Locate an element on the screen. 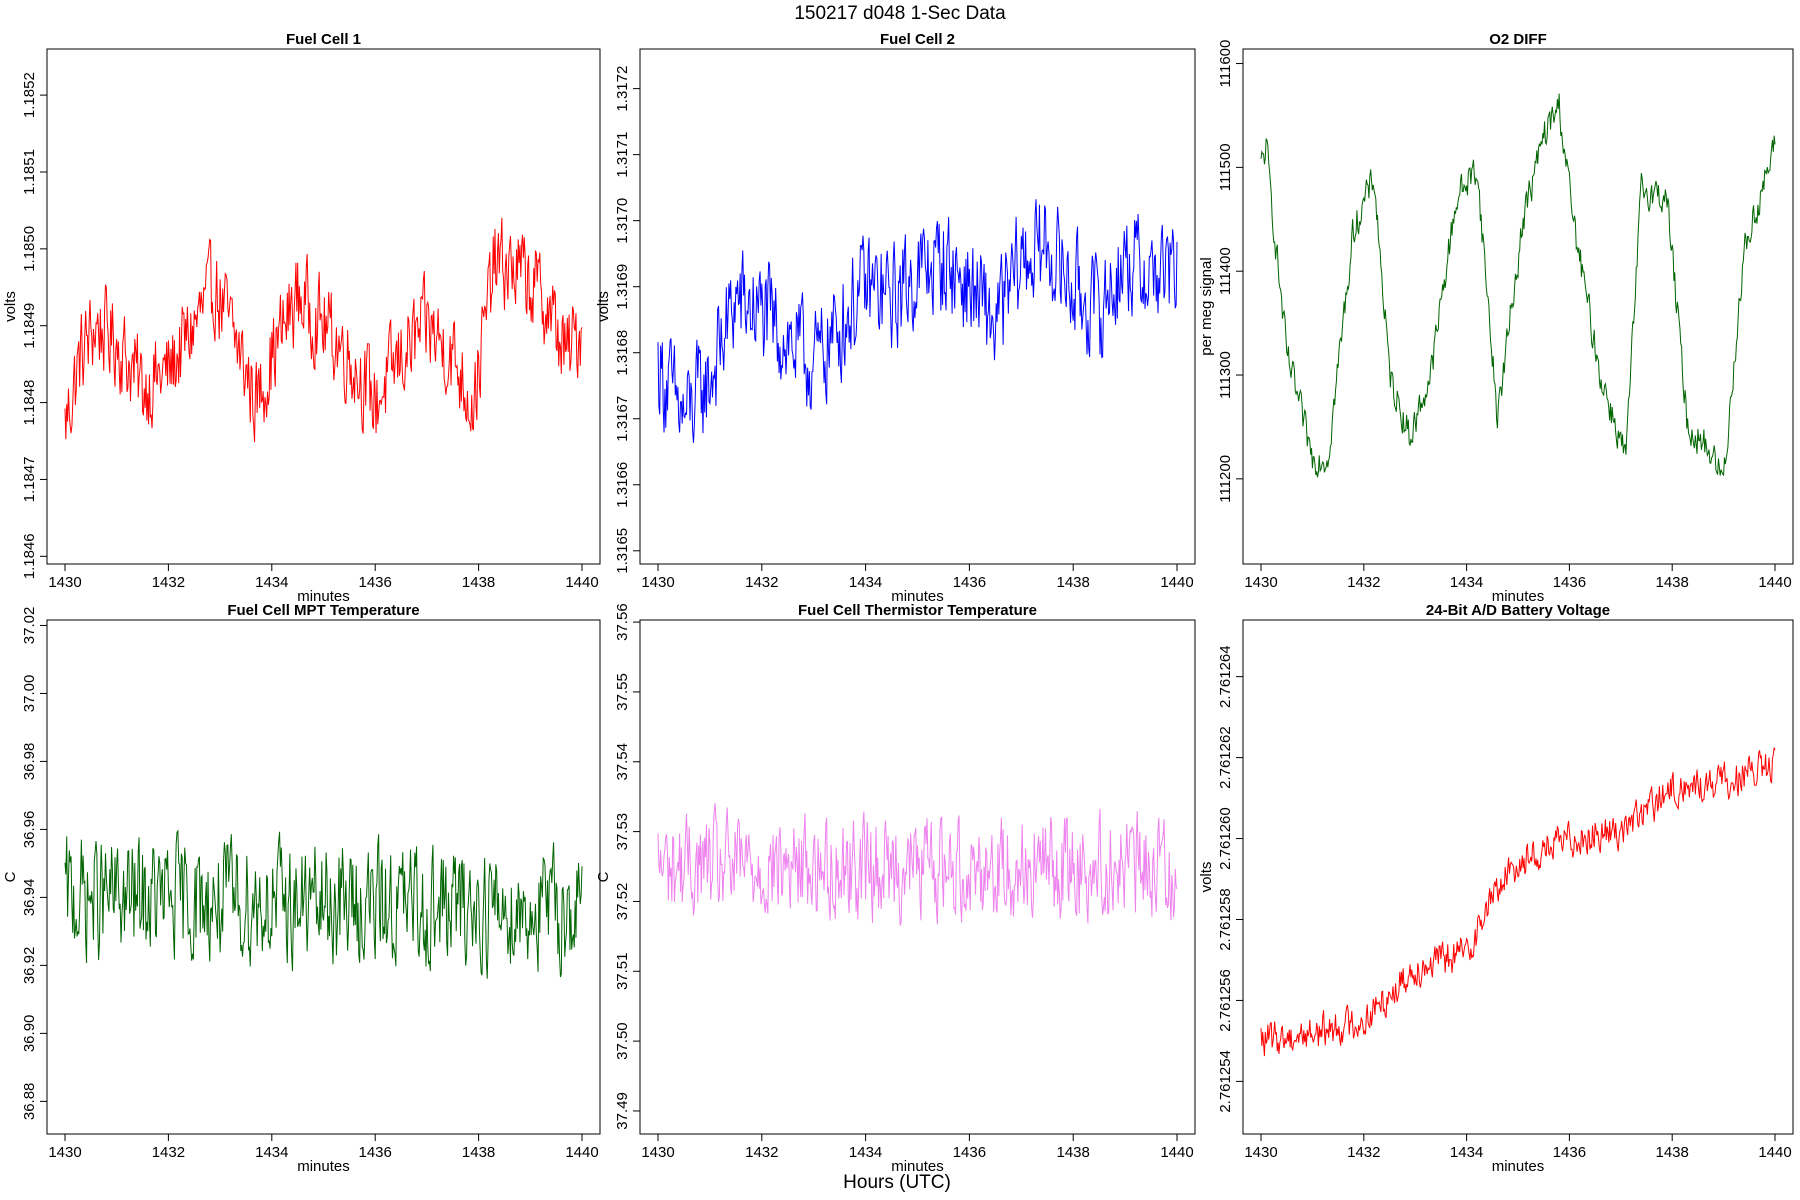 The width and height of the screenshot is (1800, 1200). chart-title: 24-Bit A/D Battery Voltage is located at coordinates (1518, 610).